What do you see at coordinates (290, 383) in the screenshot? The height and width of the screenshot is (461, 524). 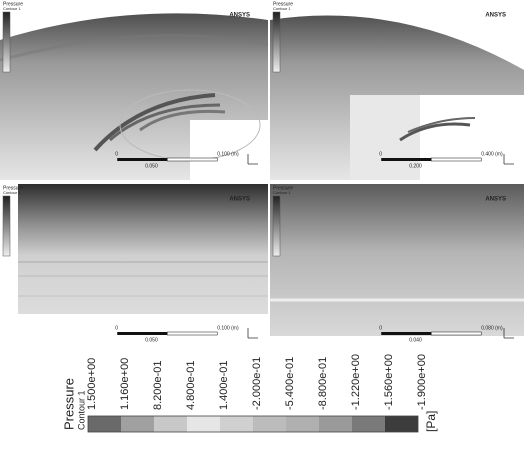 I see `colorbar-label: -5.400e-01` at bounding box center [290, 383].